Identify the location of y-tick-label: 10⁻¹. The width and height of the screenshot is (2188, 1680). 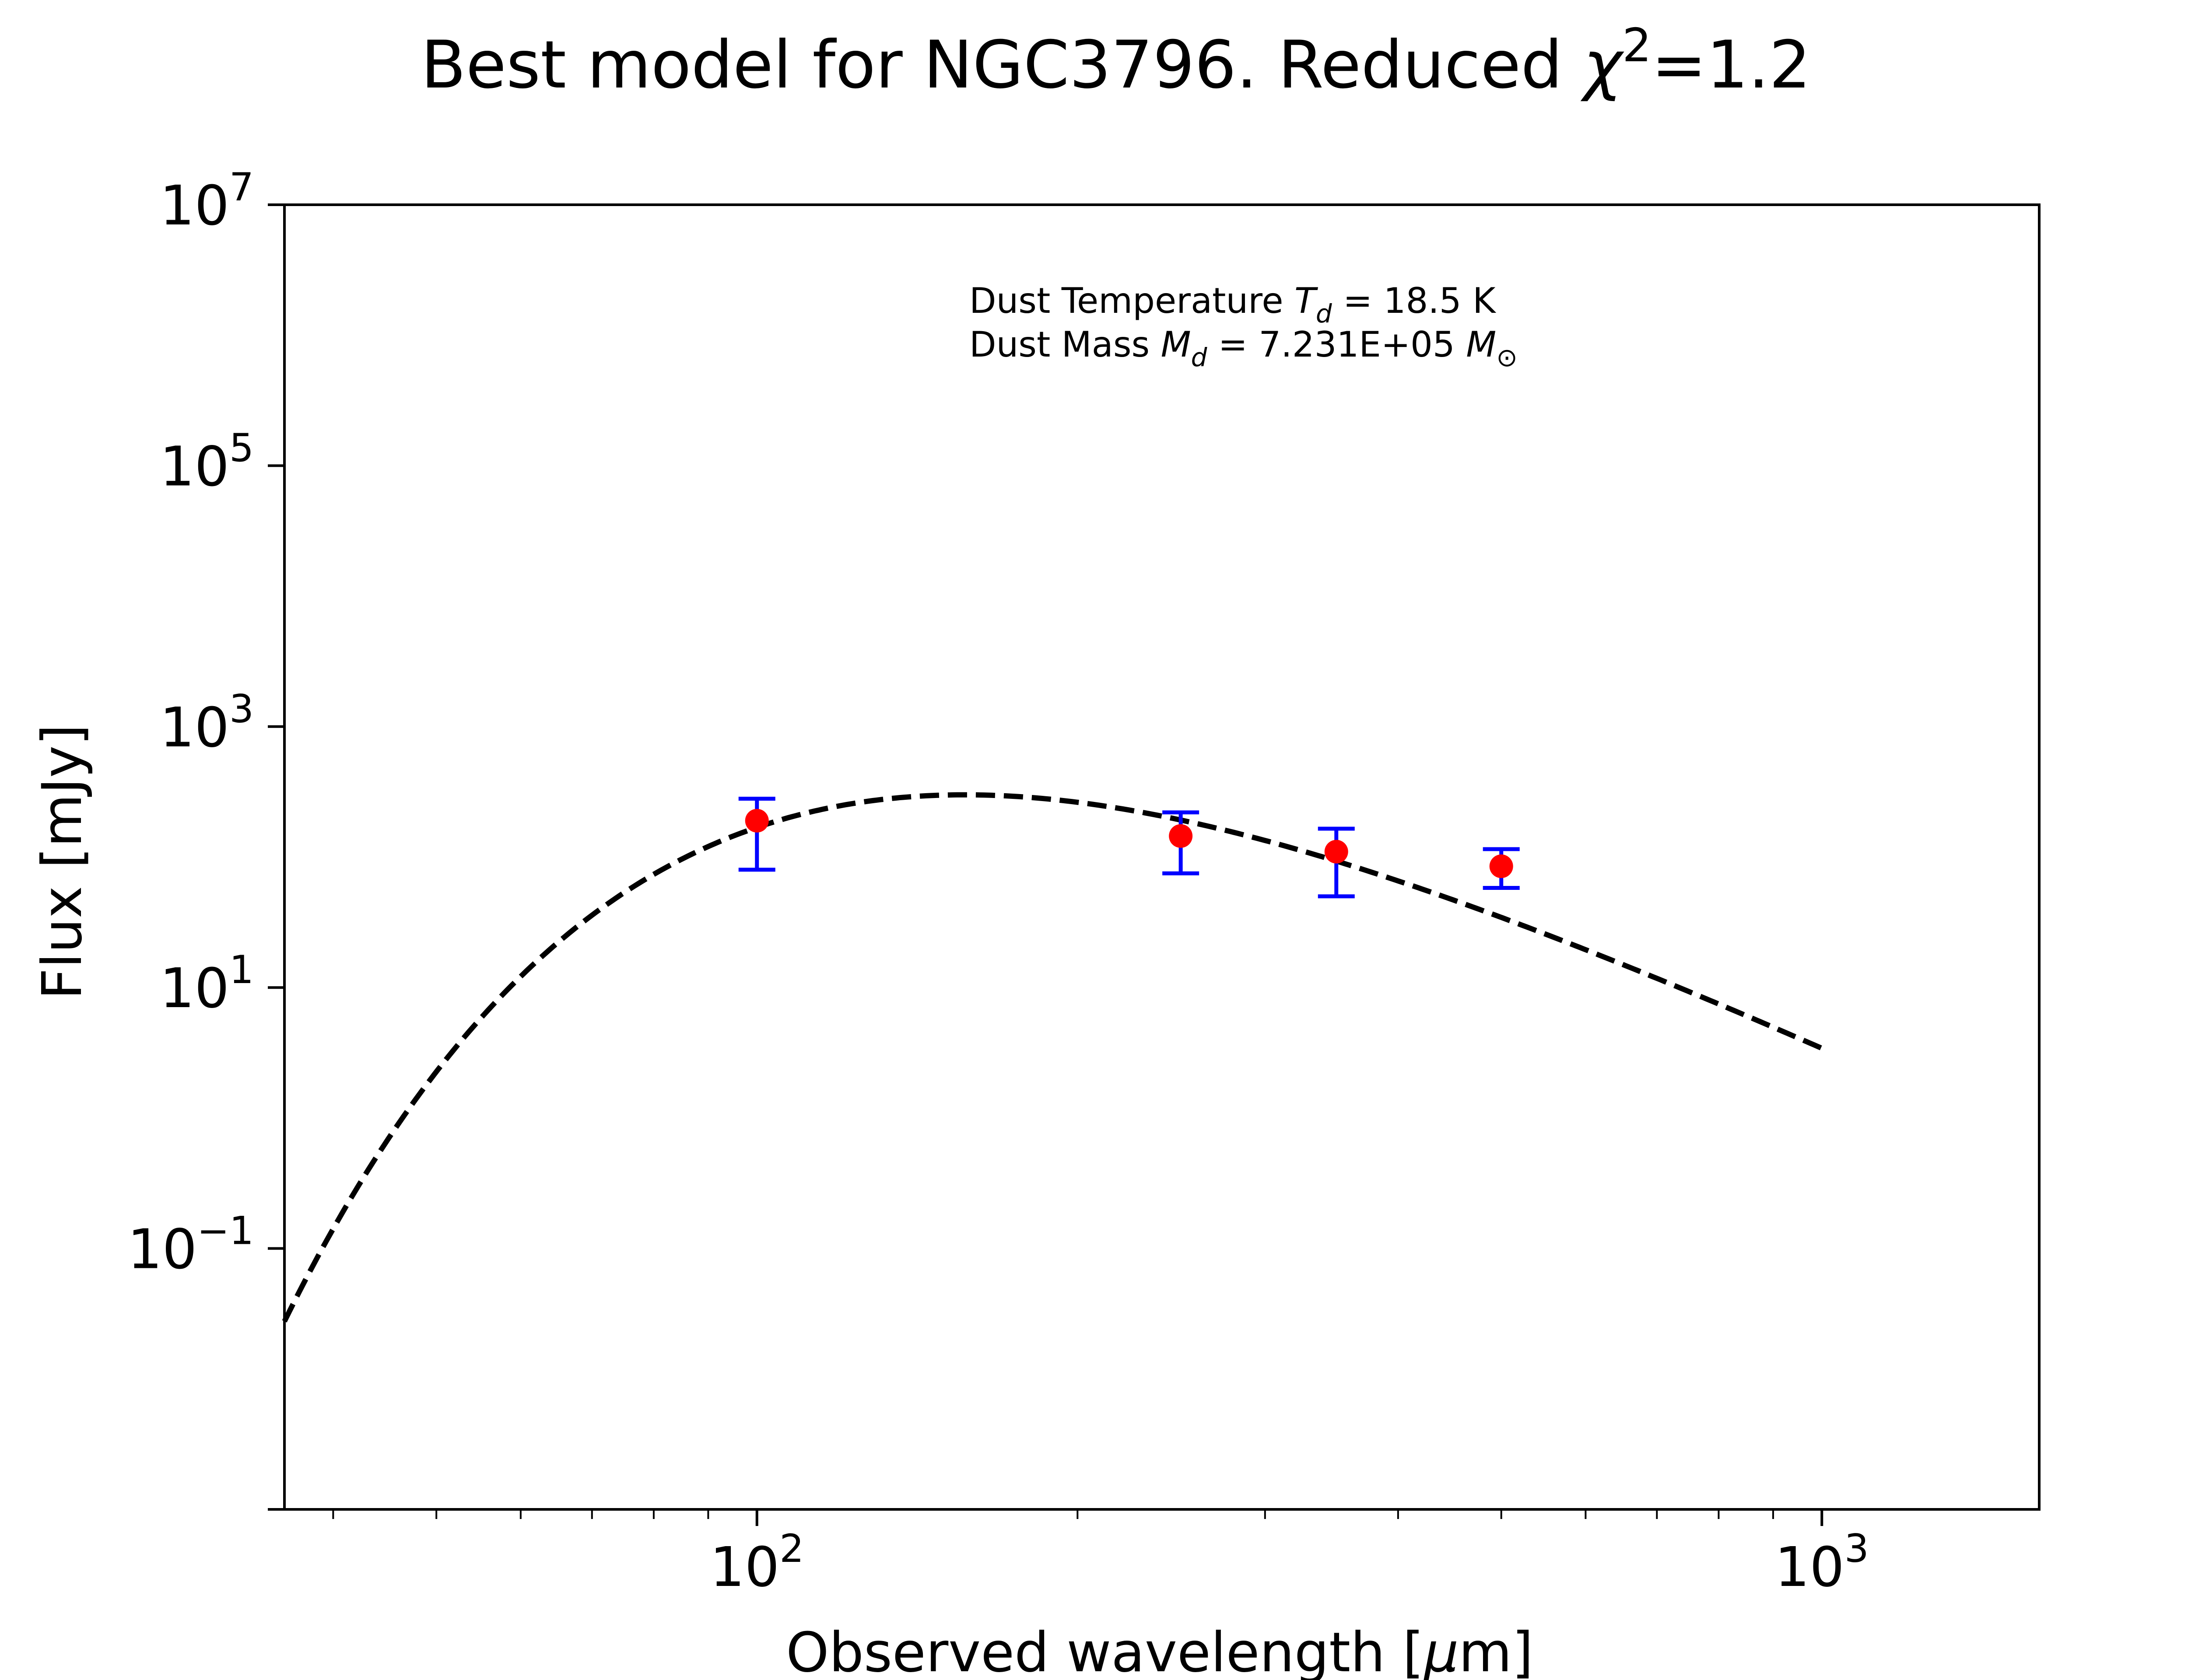
(191, 1244).